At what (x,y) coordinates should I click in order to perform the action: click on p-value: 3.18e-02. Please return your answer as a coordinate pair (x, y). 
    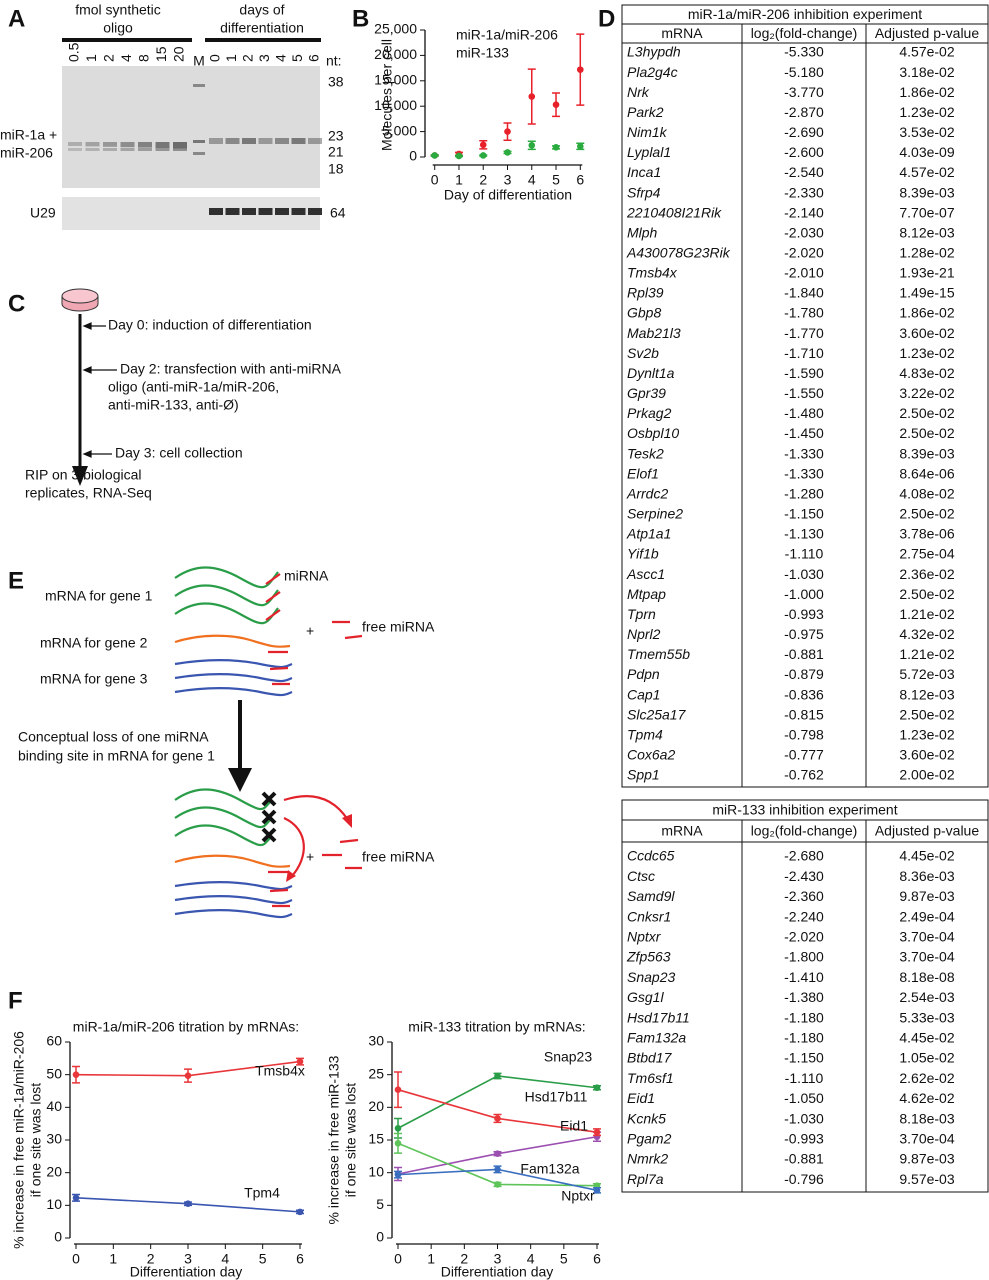
    Looking at the image, I should click on (926, 72).